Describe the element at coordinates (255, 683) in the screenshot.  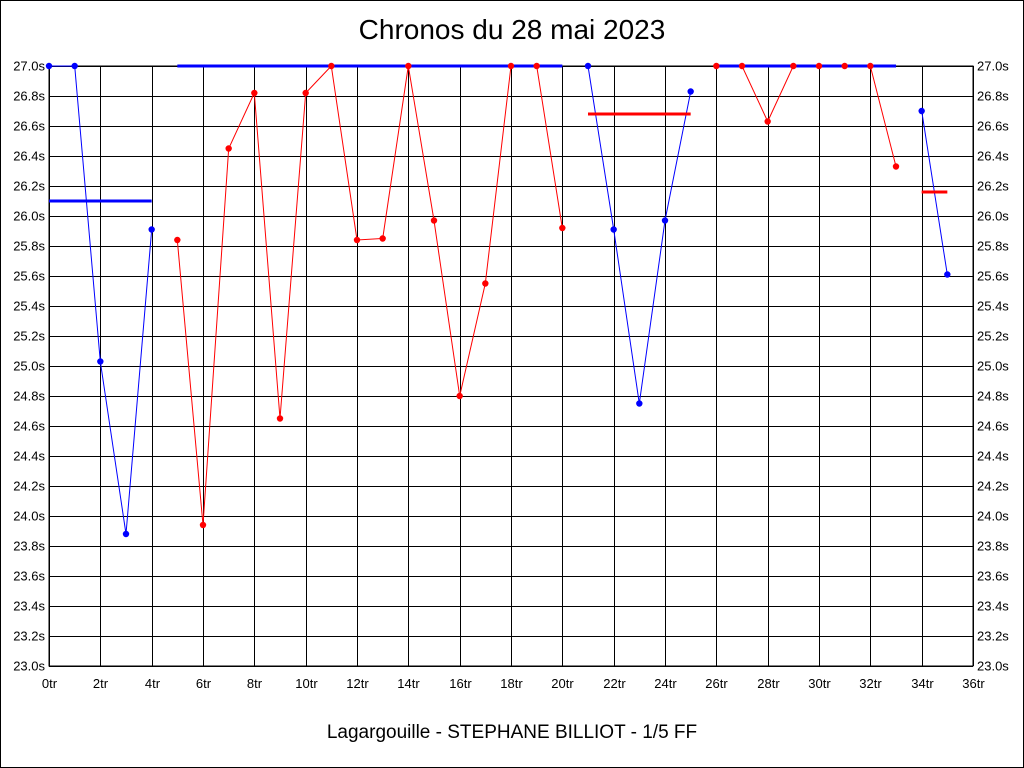
I see `x-tick-label: 8tr` at that location.